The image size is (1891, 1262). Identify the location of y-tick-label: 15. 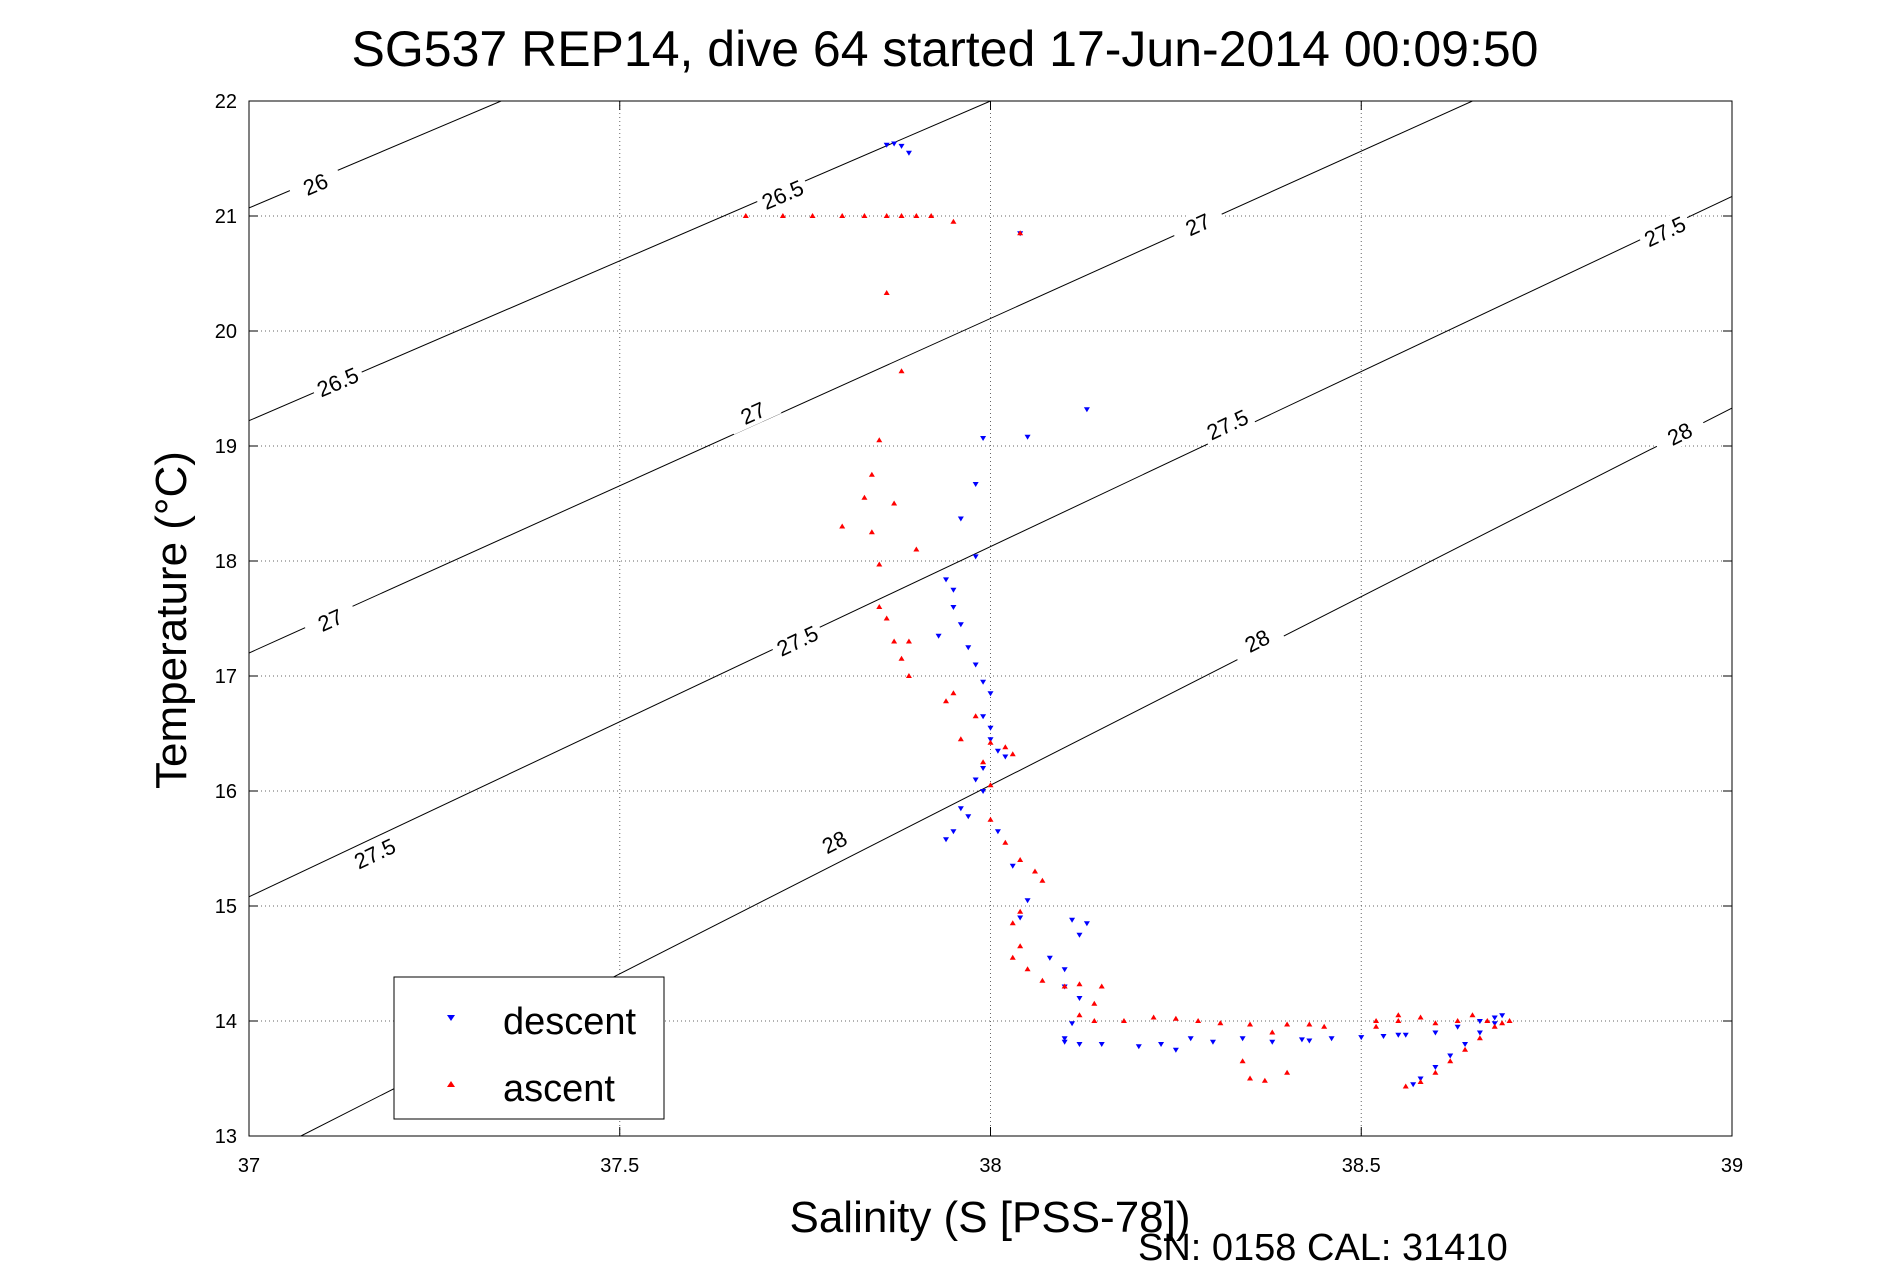
(226, 907).